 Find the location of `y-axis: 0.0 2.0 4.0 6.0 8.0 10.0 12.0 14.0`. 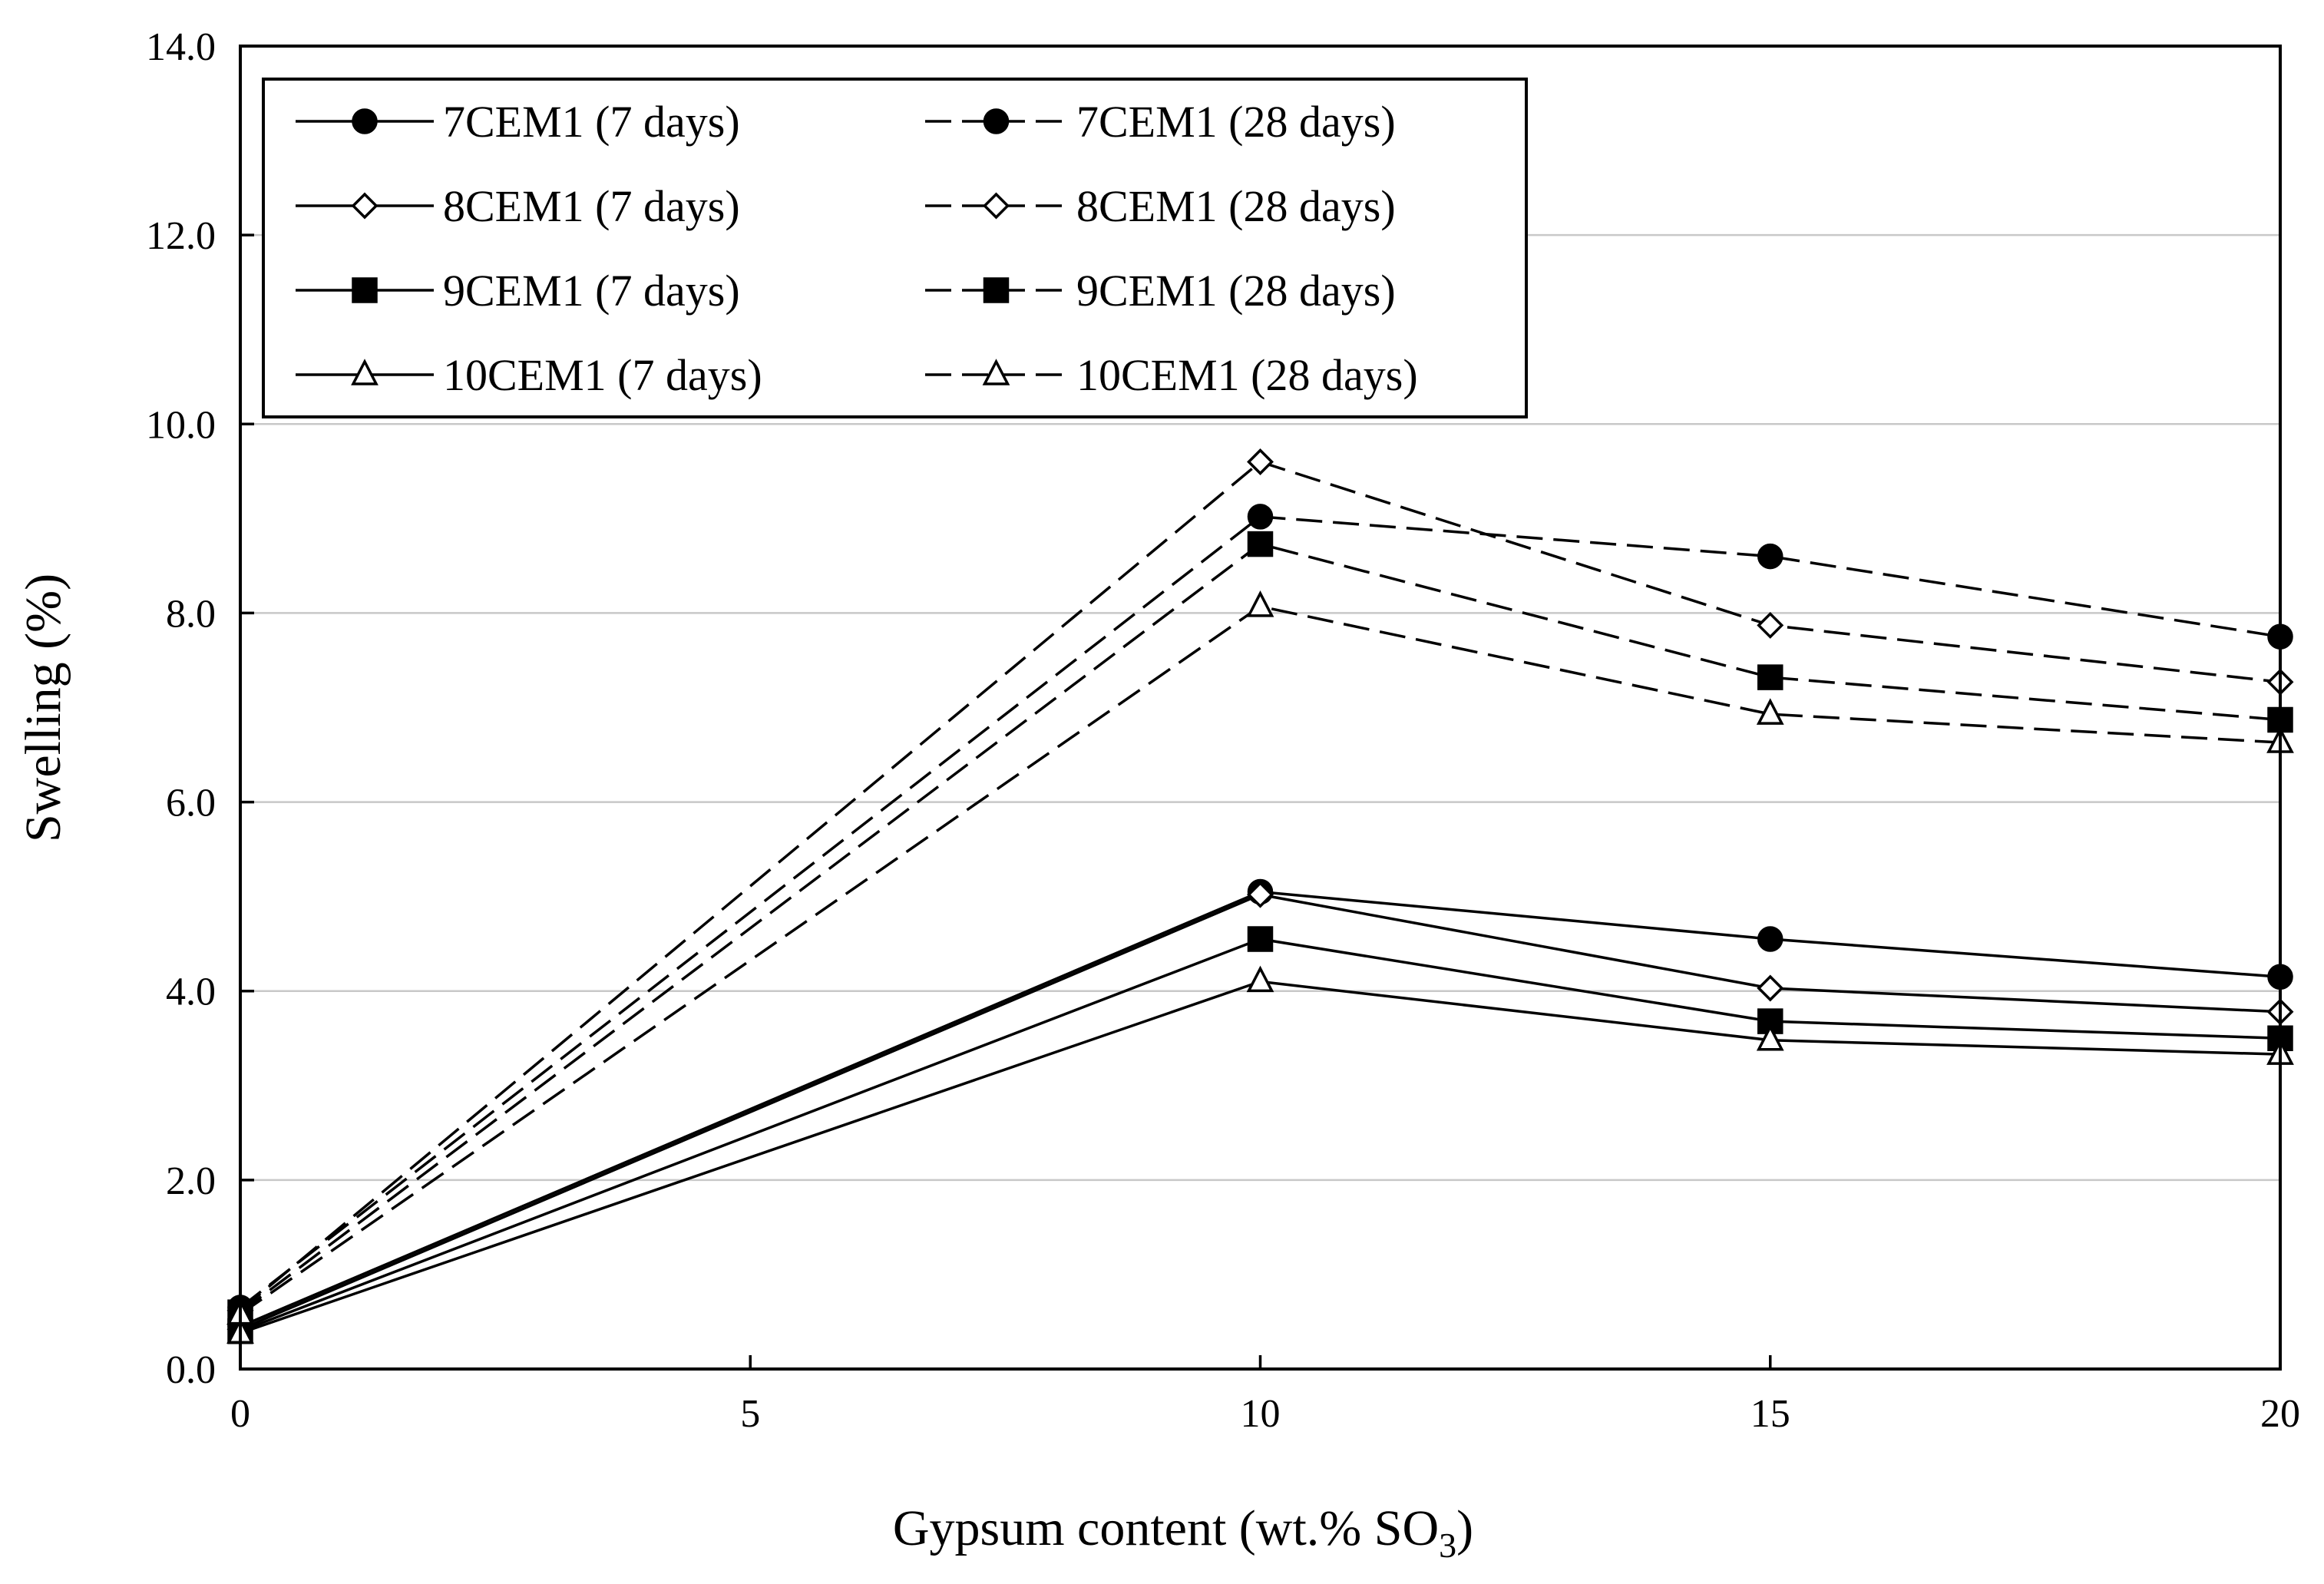

y-axis: 0.0 2.0 4.0 6.0 8.0 10.0 12.0 14.0 is located at coordinates (200, 708).